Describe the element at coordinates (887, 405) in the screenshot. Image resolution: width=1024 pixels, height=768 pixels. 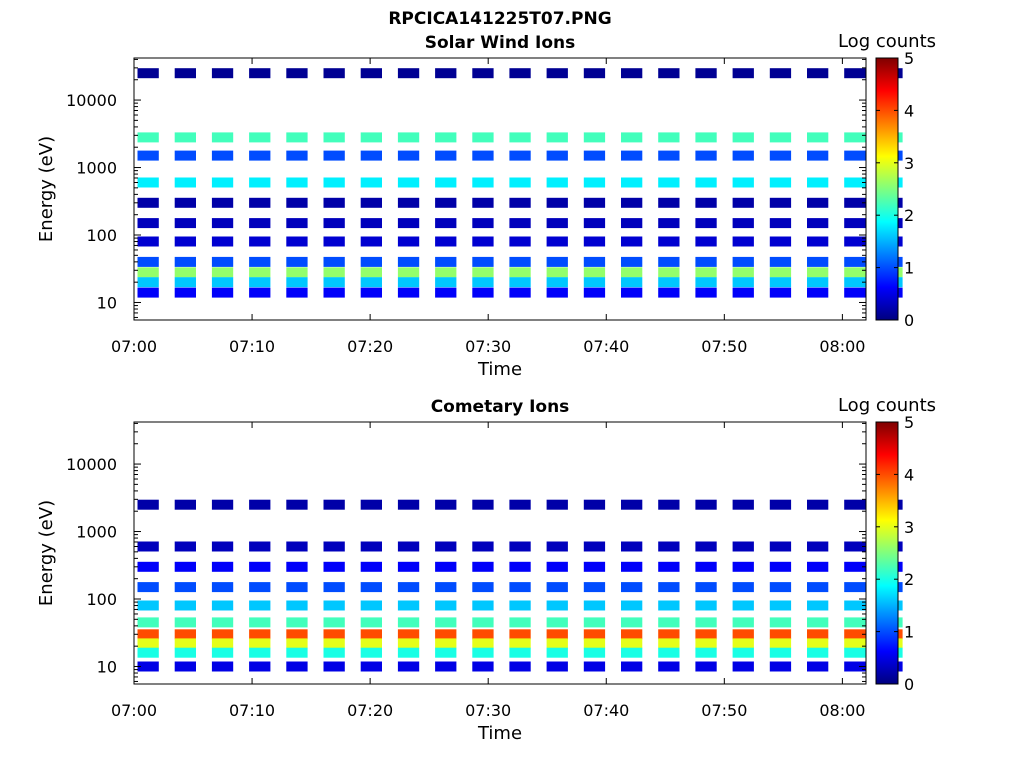
I see `colorbar-label: Log counts` at that location.